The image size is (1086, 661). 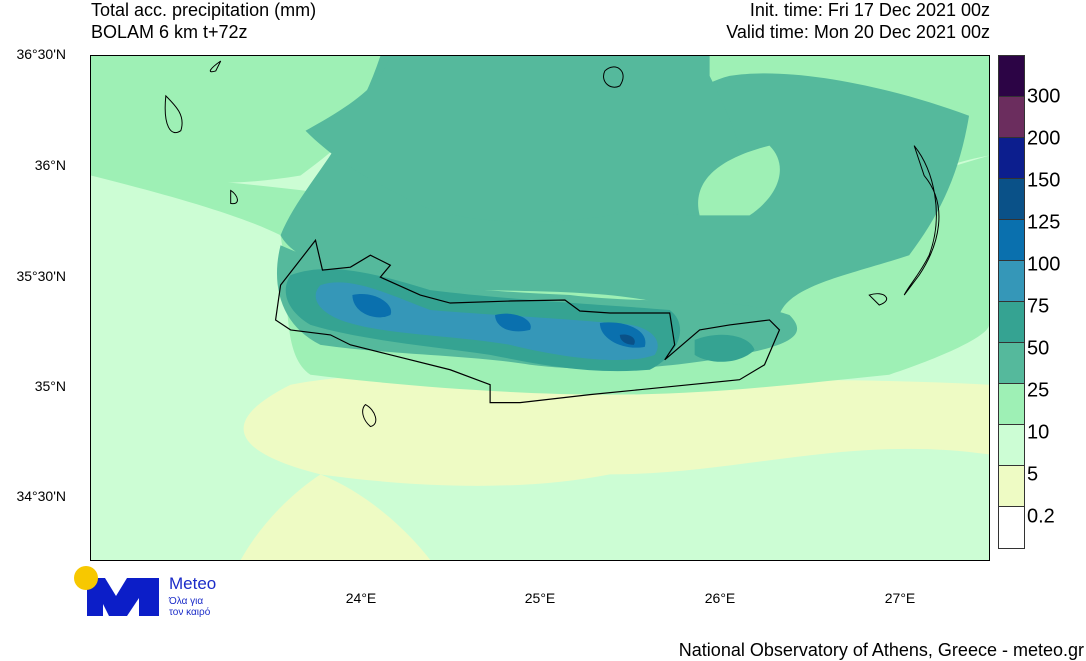 I want to click on legend-label: 25, so click(x=1038, y=390).